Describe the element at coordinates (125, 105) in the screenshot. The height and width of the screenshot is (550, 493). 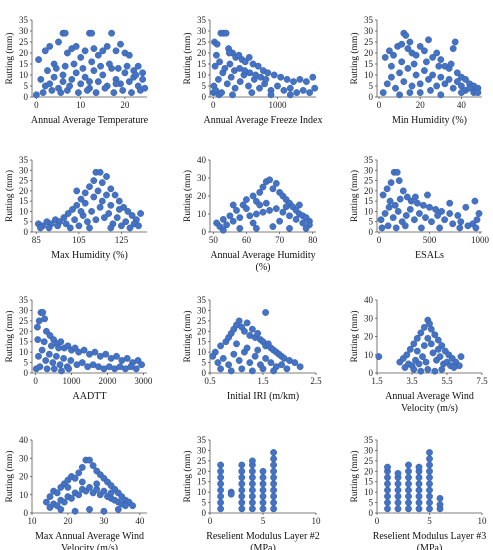
I see `x-tick-label: 20` at that location.